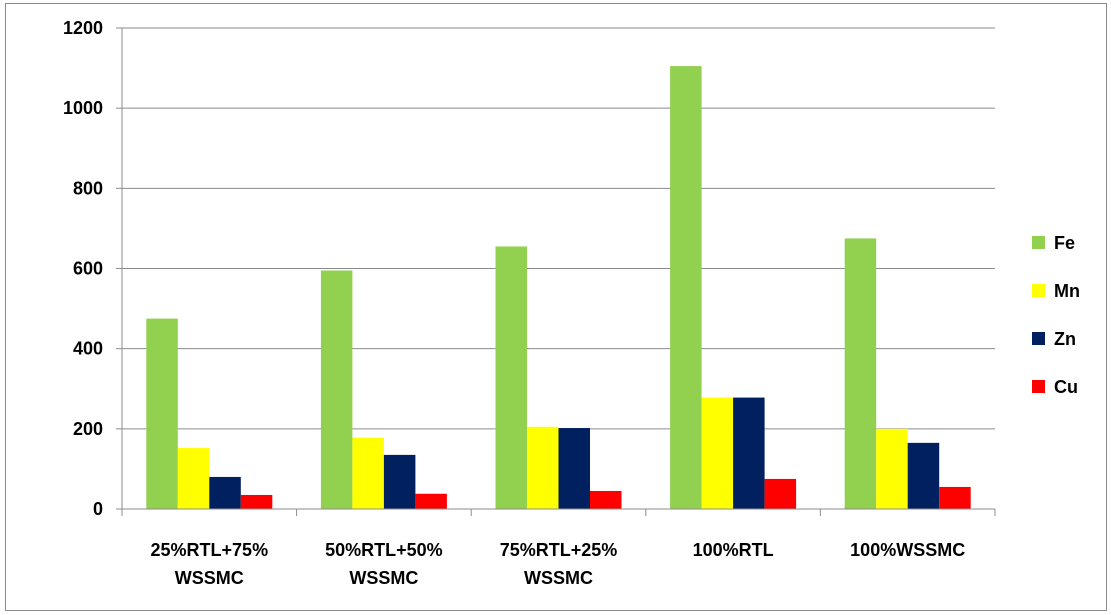 This screenshot has width=1111, height=615. What do you see at coordinates (210, 550) in the screenshot?
I see `x-category-label: 25%RTL+75%` at bounding box center [210, 550].